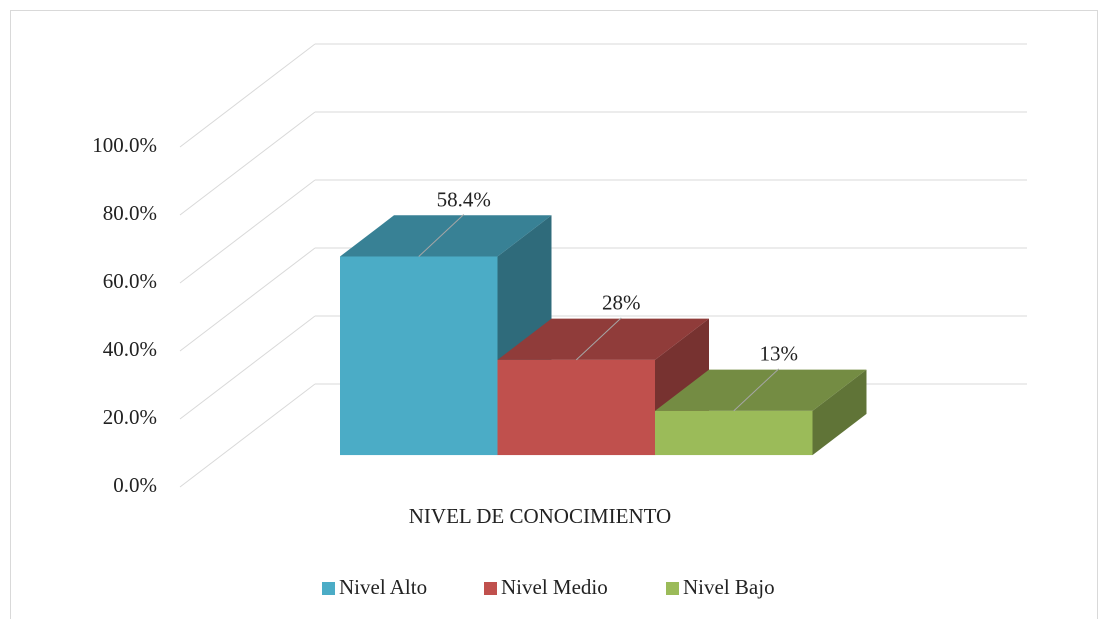  Describe the element at coordinates (621, 303) in the screenshot. I see `data-label: 28%` at that location.